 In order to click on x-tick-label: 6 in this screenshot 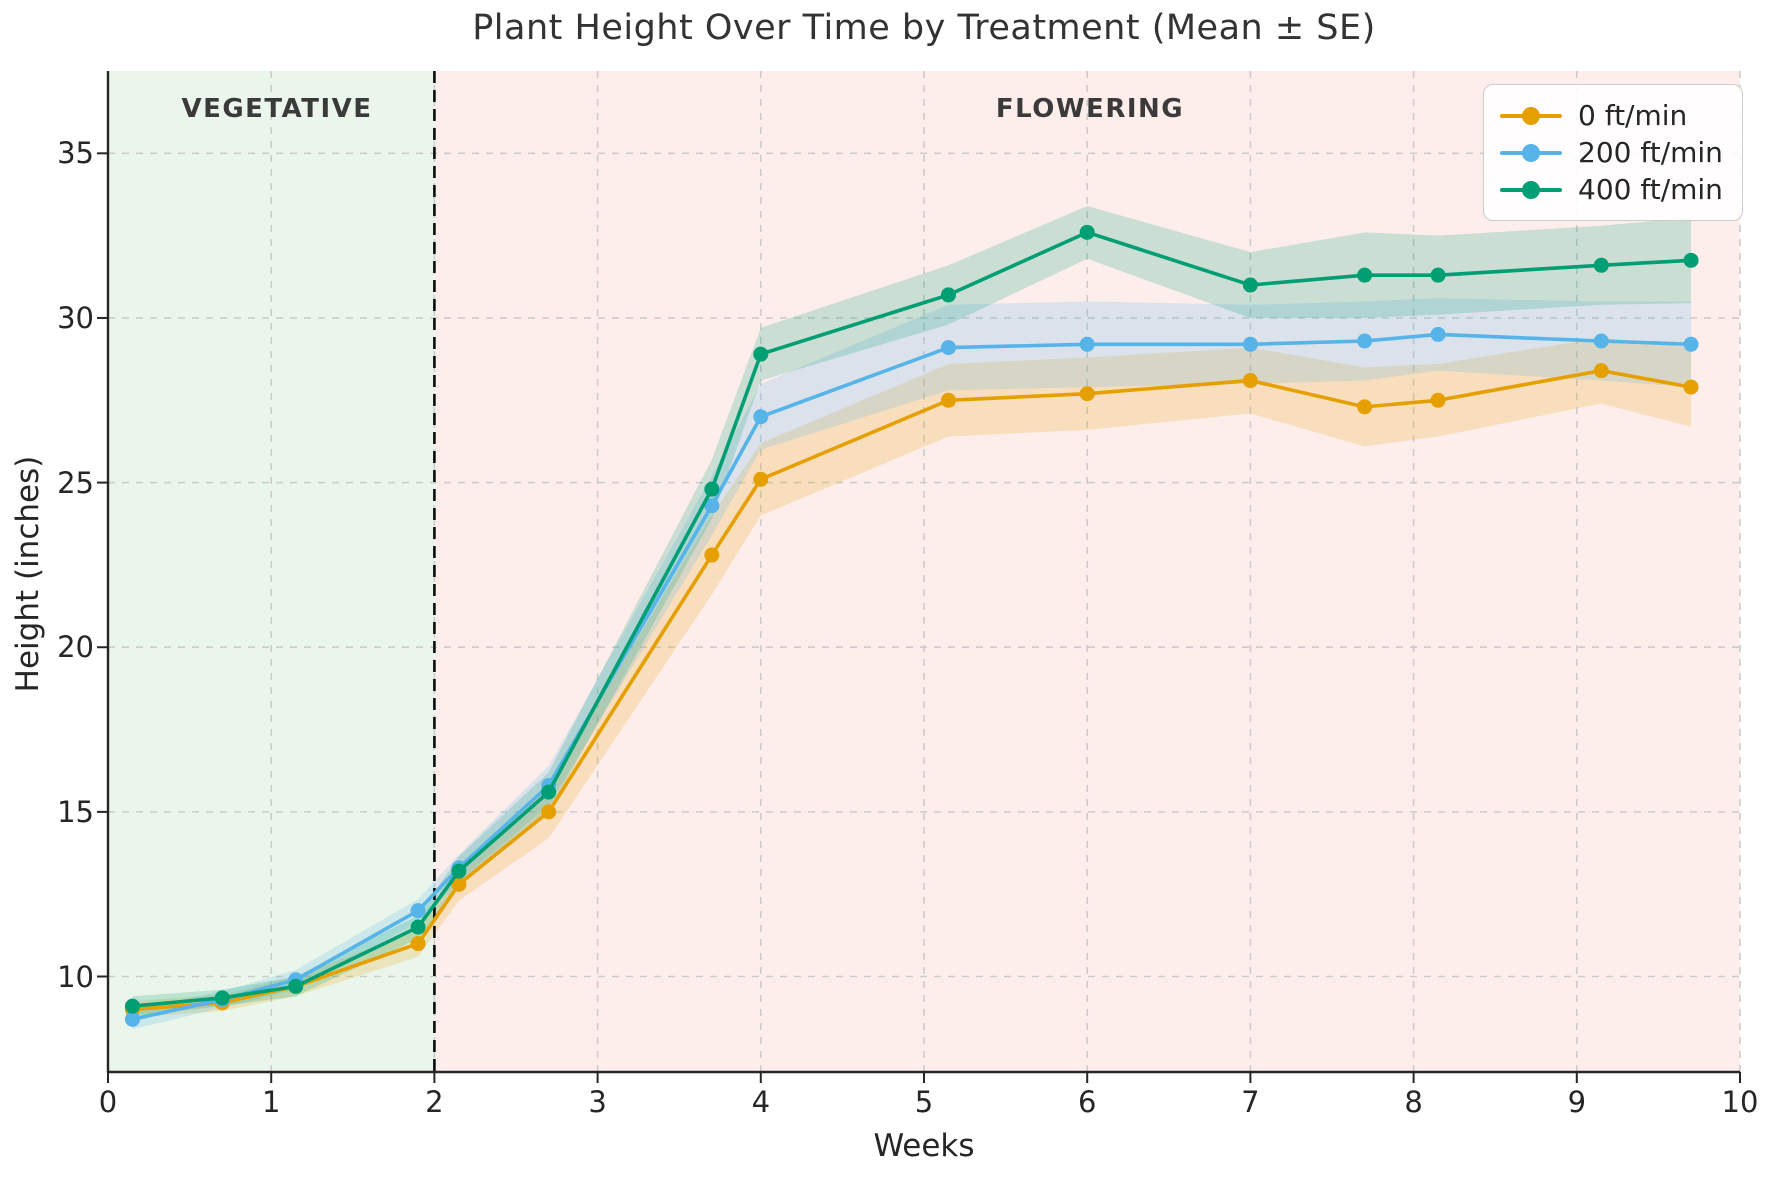, I will do `click(1087, 1102)`.